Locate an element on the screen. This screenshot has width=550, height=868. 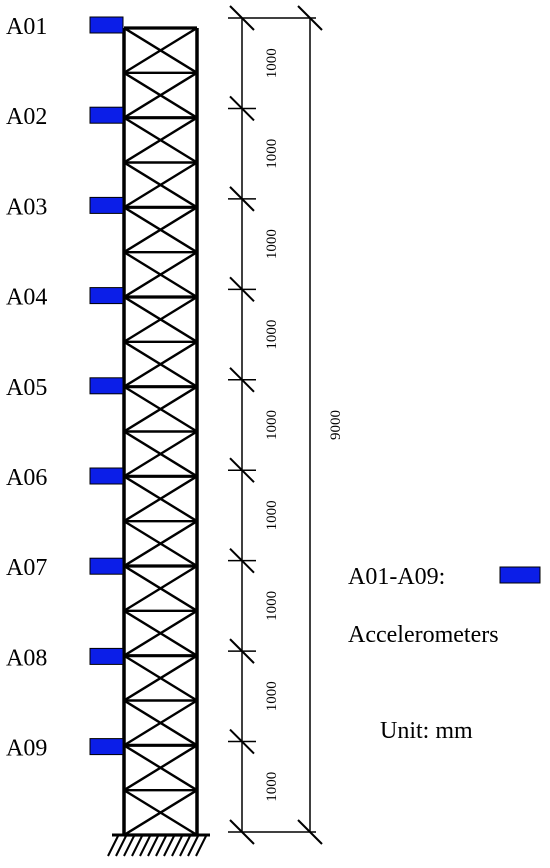
sensor-label: A02 is located at coordinates (26, 117).